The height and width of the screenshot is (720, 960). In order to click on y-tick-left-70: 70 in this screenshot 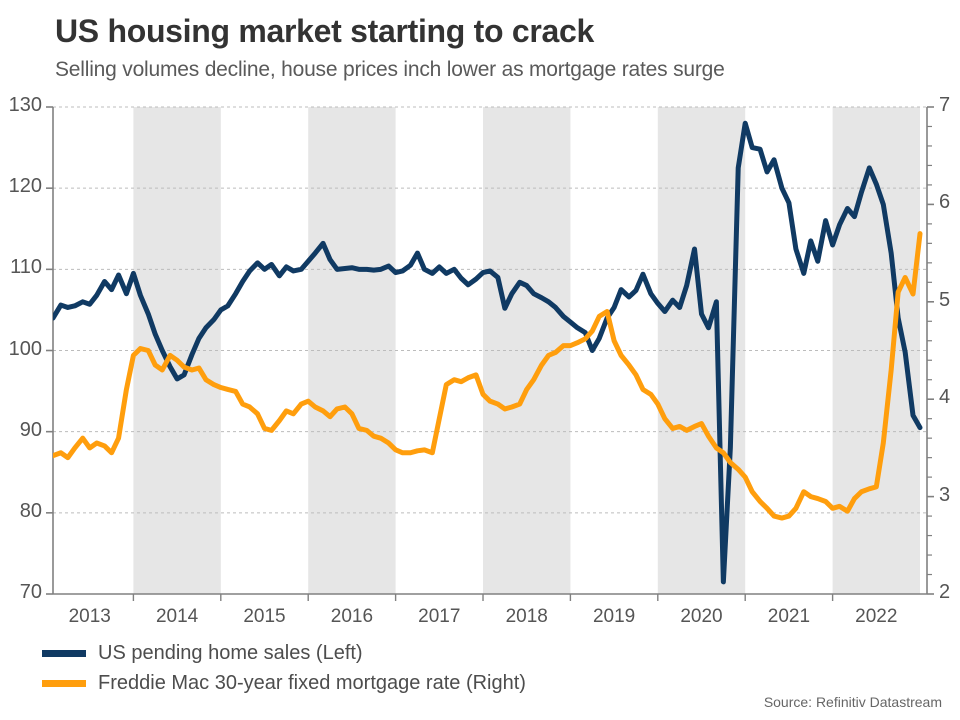, I will do `click(30, 592)`.